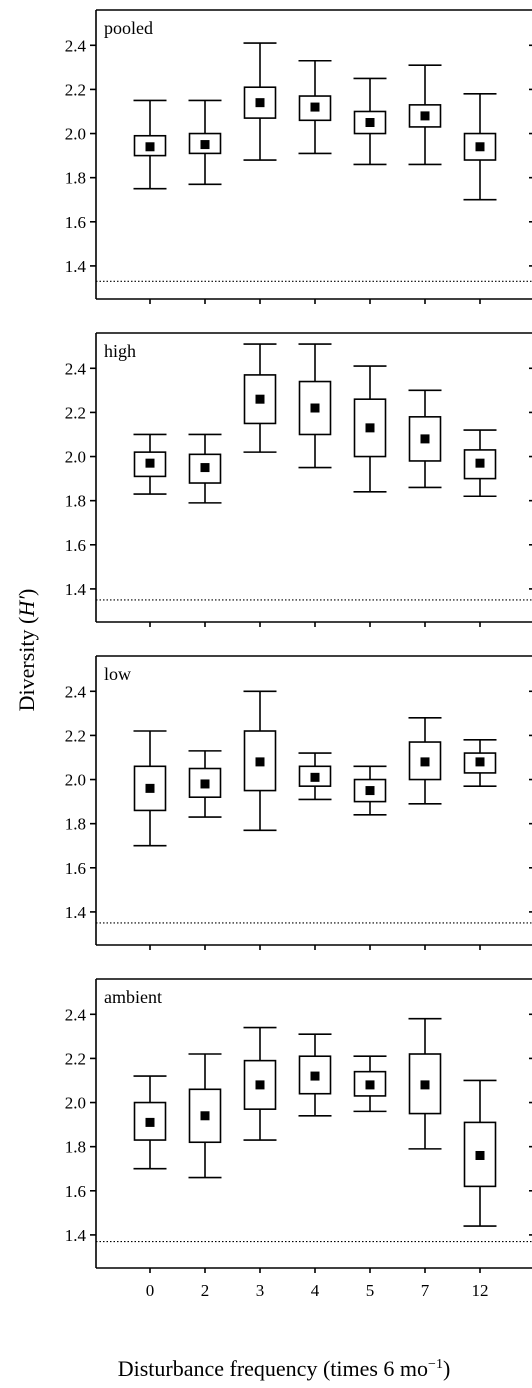  What do you see at coordinates (315, 1290) in the screenshot?
I see `x-tick-label: 4` at bounding box center [315, 1290].